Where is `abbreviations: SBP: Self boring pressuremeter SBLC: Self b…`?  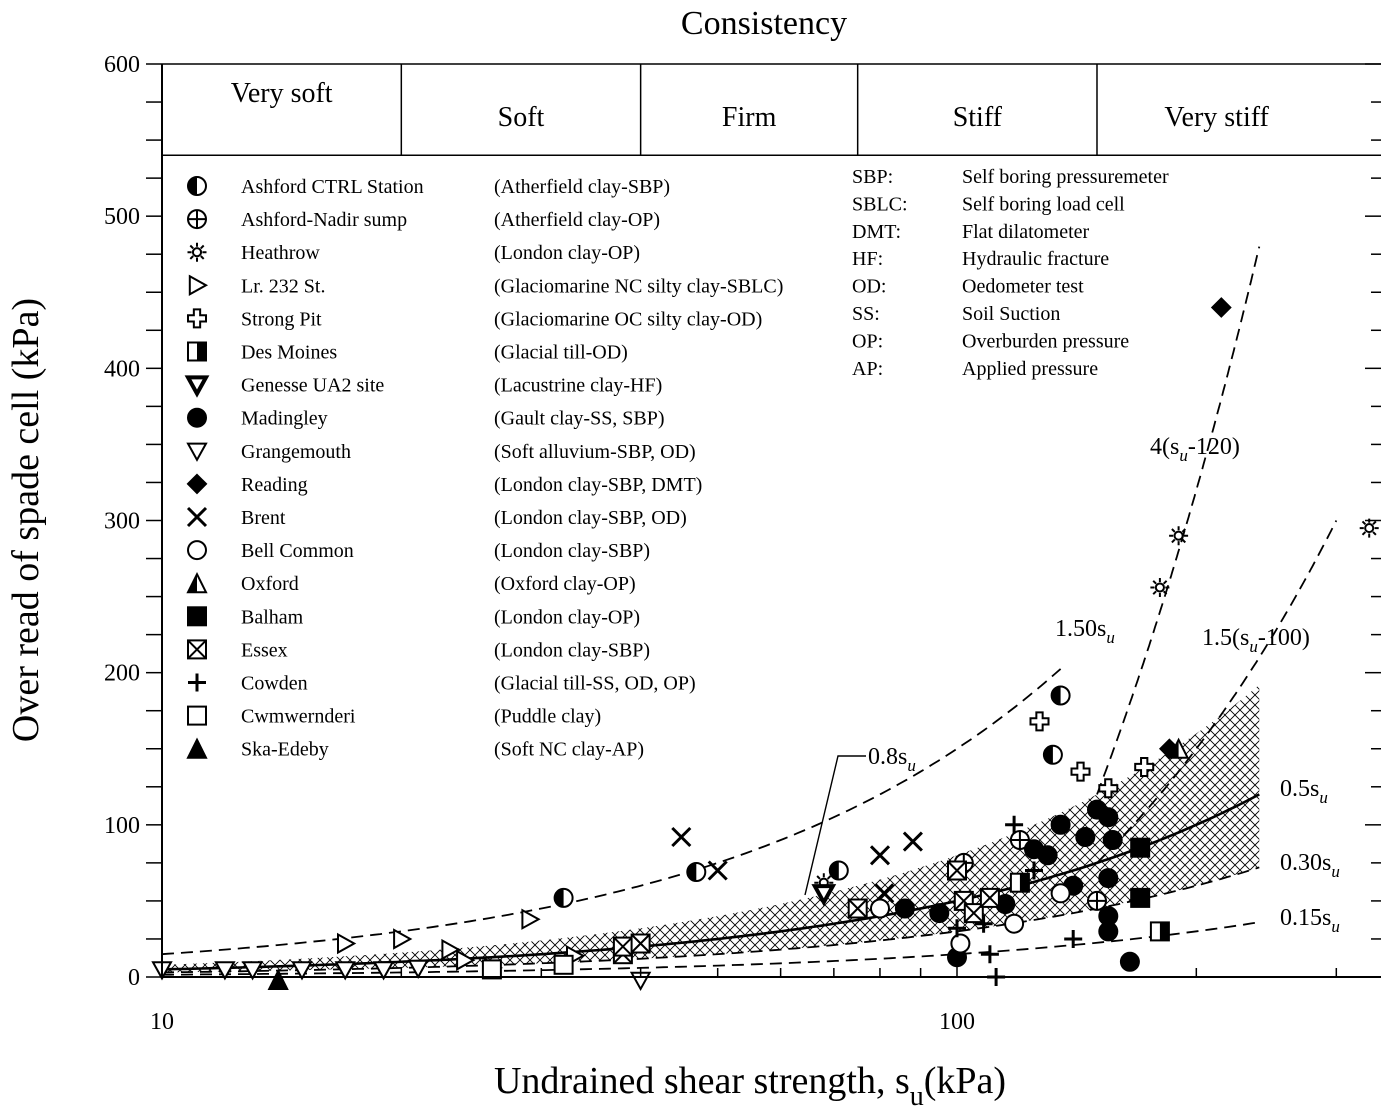 abbreviations: SBP: Self boring pressuremeter SBLC: Self b… is located at coordinates (1010, 273).